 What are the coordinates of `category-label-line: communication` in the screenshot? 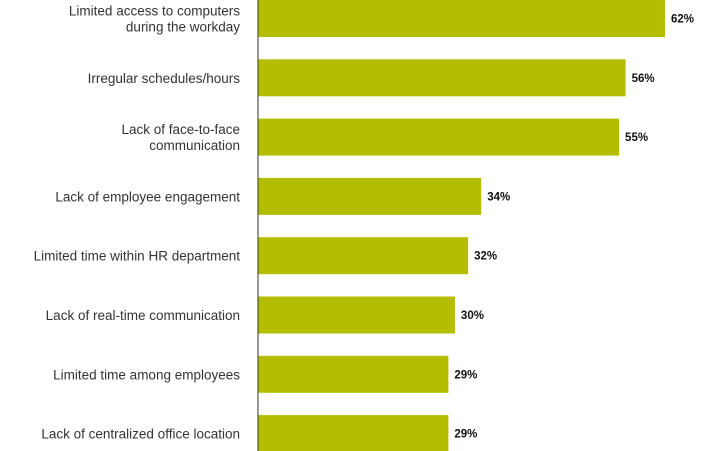 It's located at (194, 145).